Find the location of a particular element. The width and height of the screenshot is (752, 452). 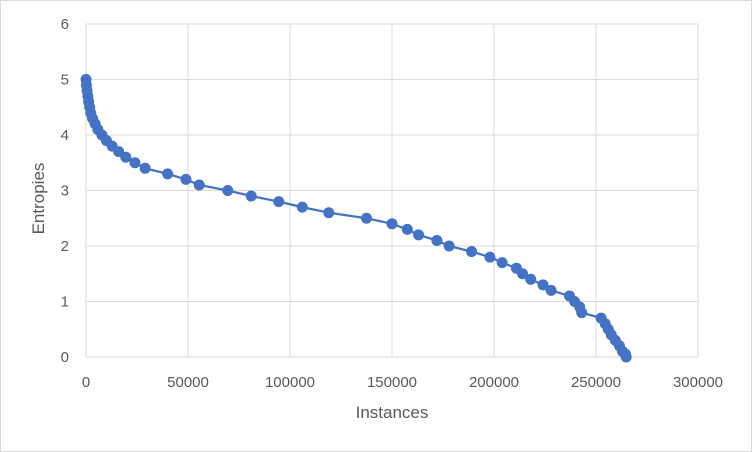

x-tick-label: 150000 is located at coordinates (392, 382).